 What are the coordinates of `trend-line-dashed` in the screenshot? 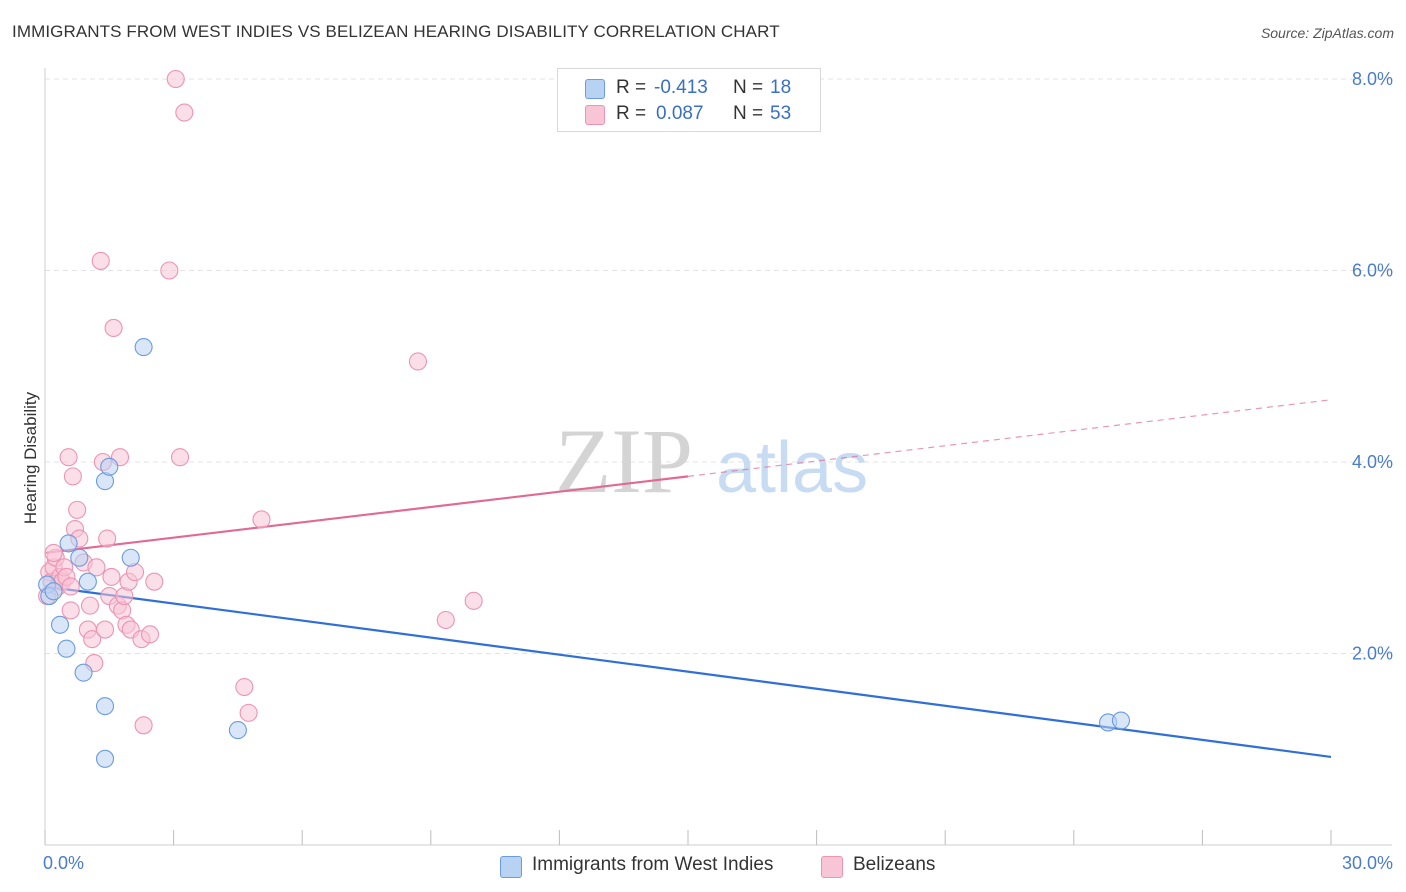 It's located at (1009, 438).